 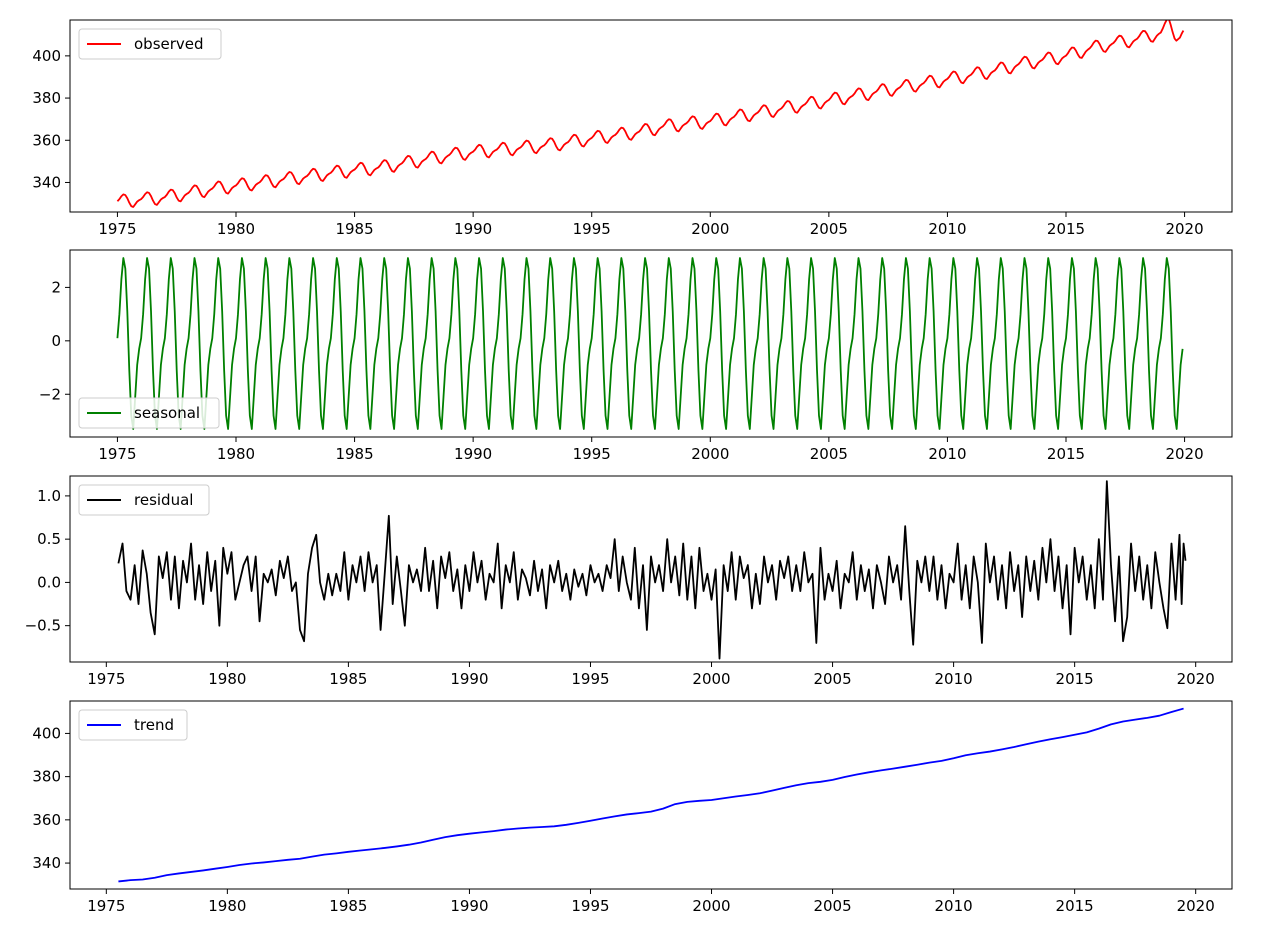 I want to click on seasonal-legend: seasonal, so click(x=149, y=413).